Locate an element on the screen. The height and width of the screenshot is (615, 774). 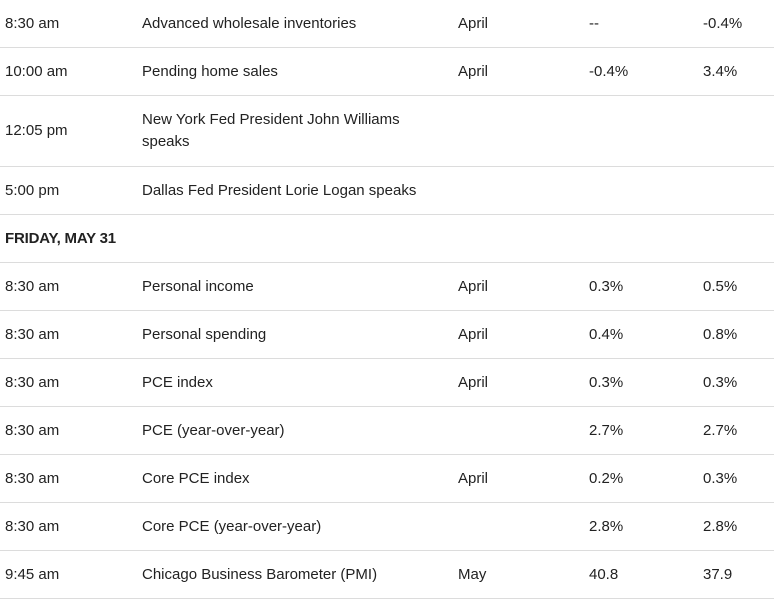
event-name: Dallas Fed President Lorie Logan speaks is located at coordinates (279, 190).